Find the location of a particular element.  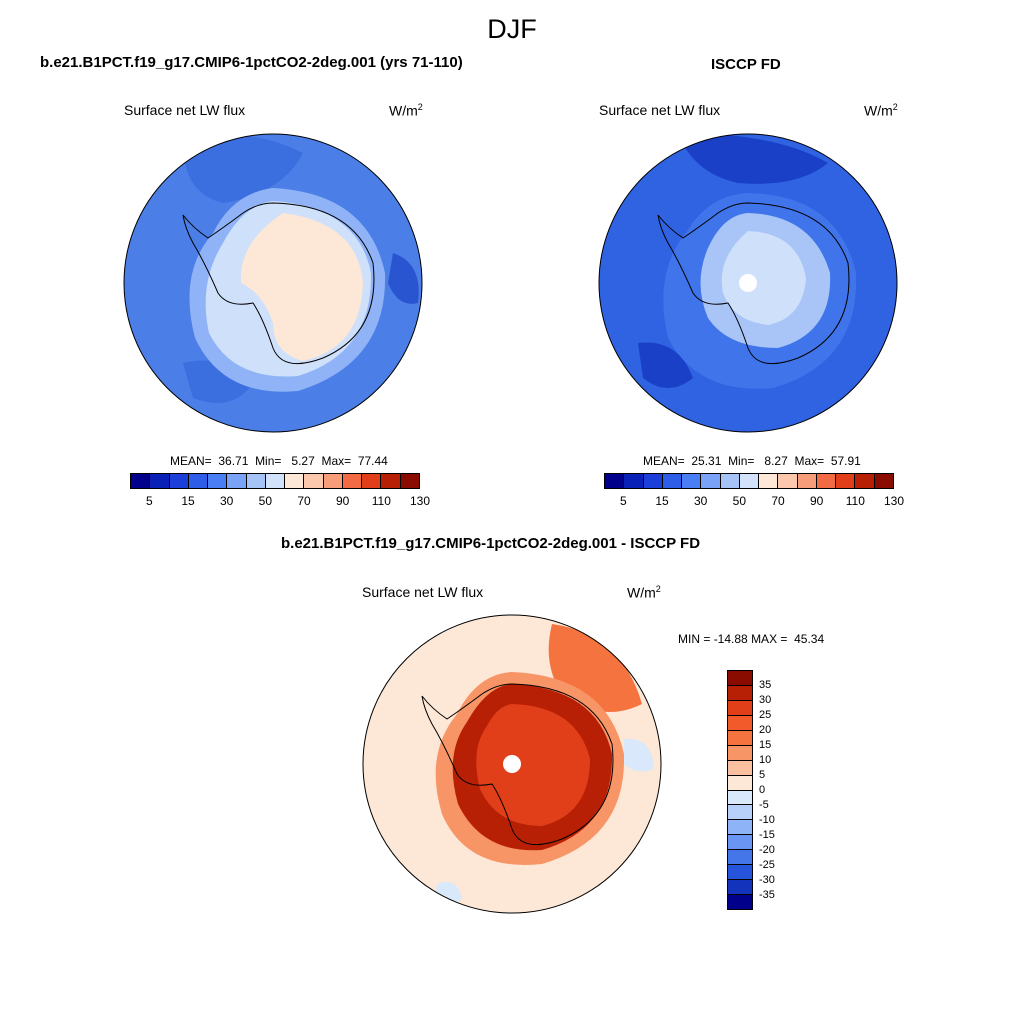

diff-coastline is located at coordinates (517, 764).